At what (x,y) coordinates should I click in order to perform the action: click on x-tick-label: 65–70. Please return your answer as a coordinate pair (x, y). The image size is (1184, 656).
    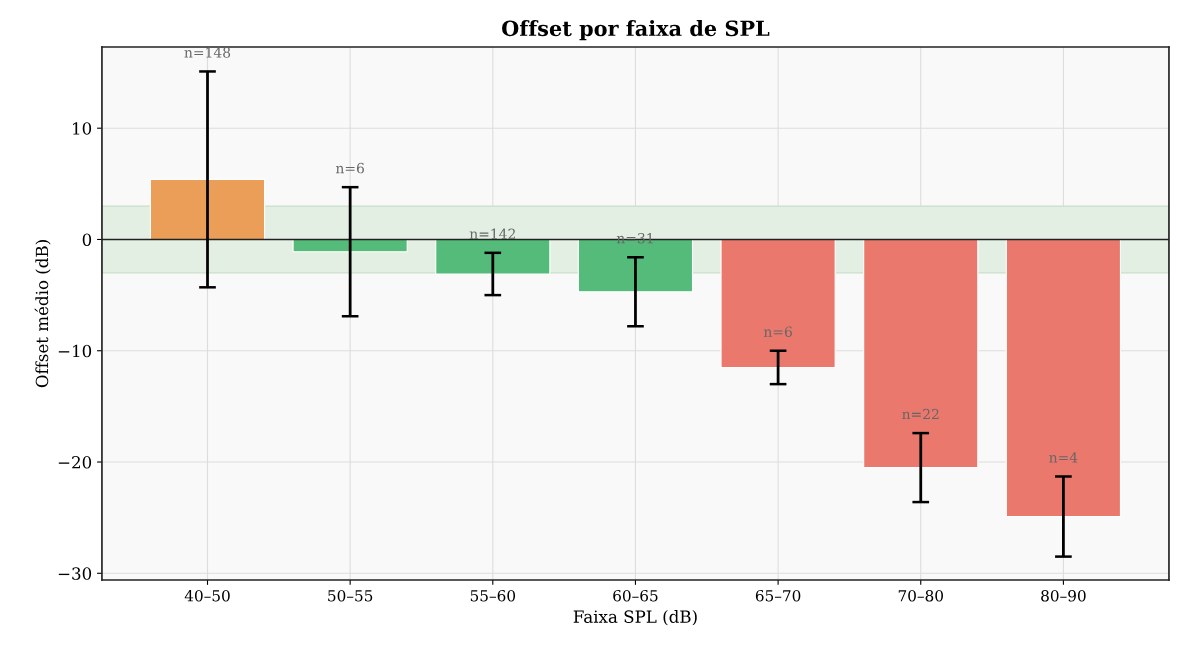
    Looking at the image, I should click on (778, 595).